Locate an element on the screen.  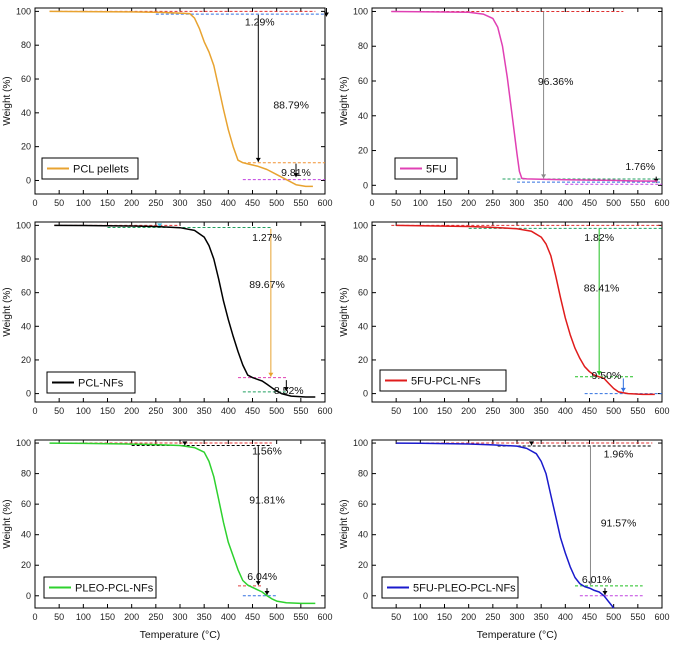
percent-annotation: 88.41% is located at coordinates (602, 289).